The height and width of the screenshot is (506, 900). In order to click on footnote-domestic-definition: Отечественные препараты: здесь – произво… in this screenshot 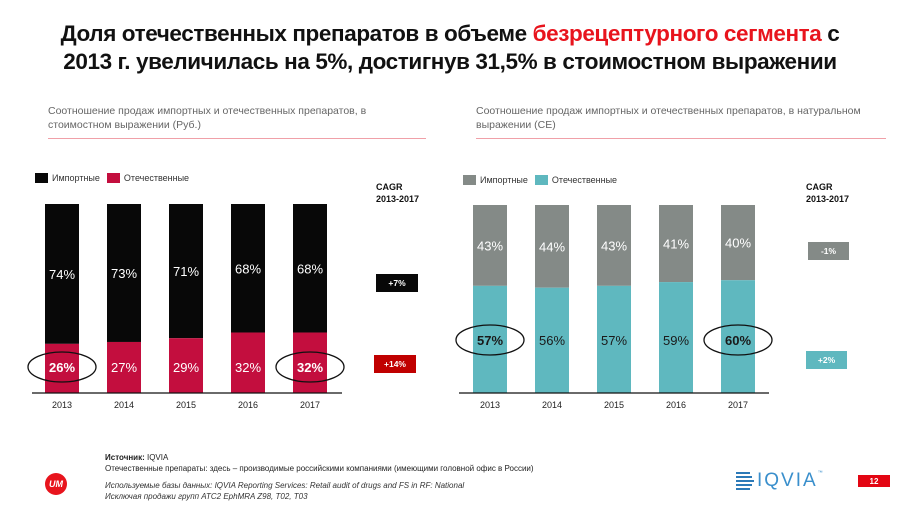, I will do `click(319, 468)`.